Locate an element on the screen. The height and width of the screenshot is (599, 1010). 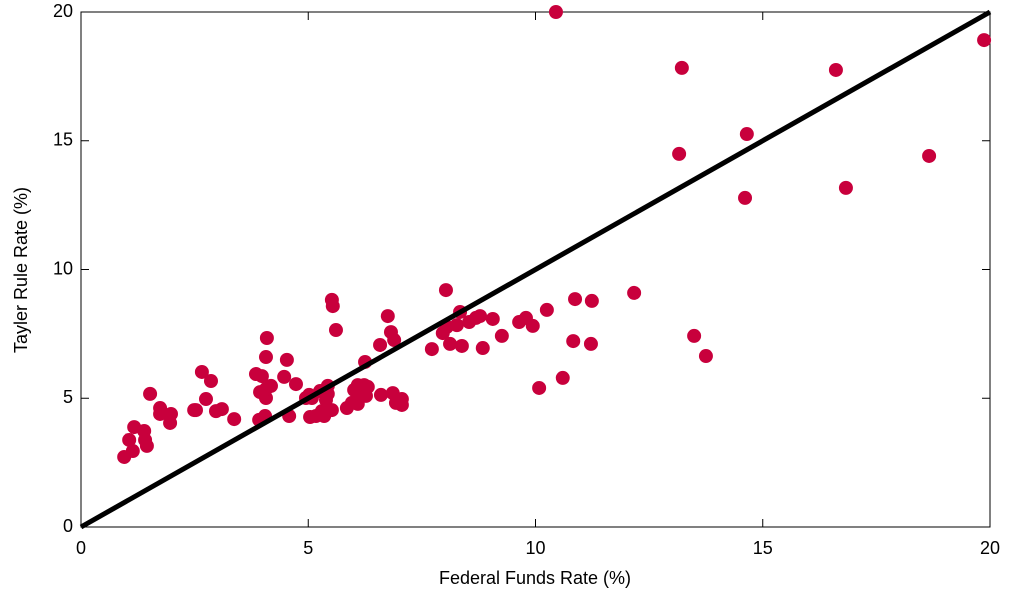
y-axis-label: Tayler Rule Rate (%) is located at coordinates (21, 270).